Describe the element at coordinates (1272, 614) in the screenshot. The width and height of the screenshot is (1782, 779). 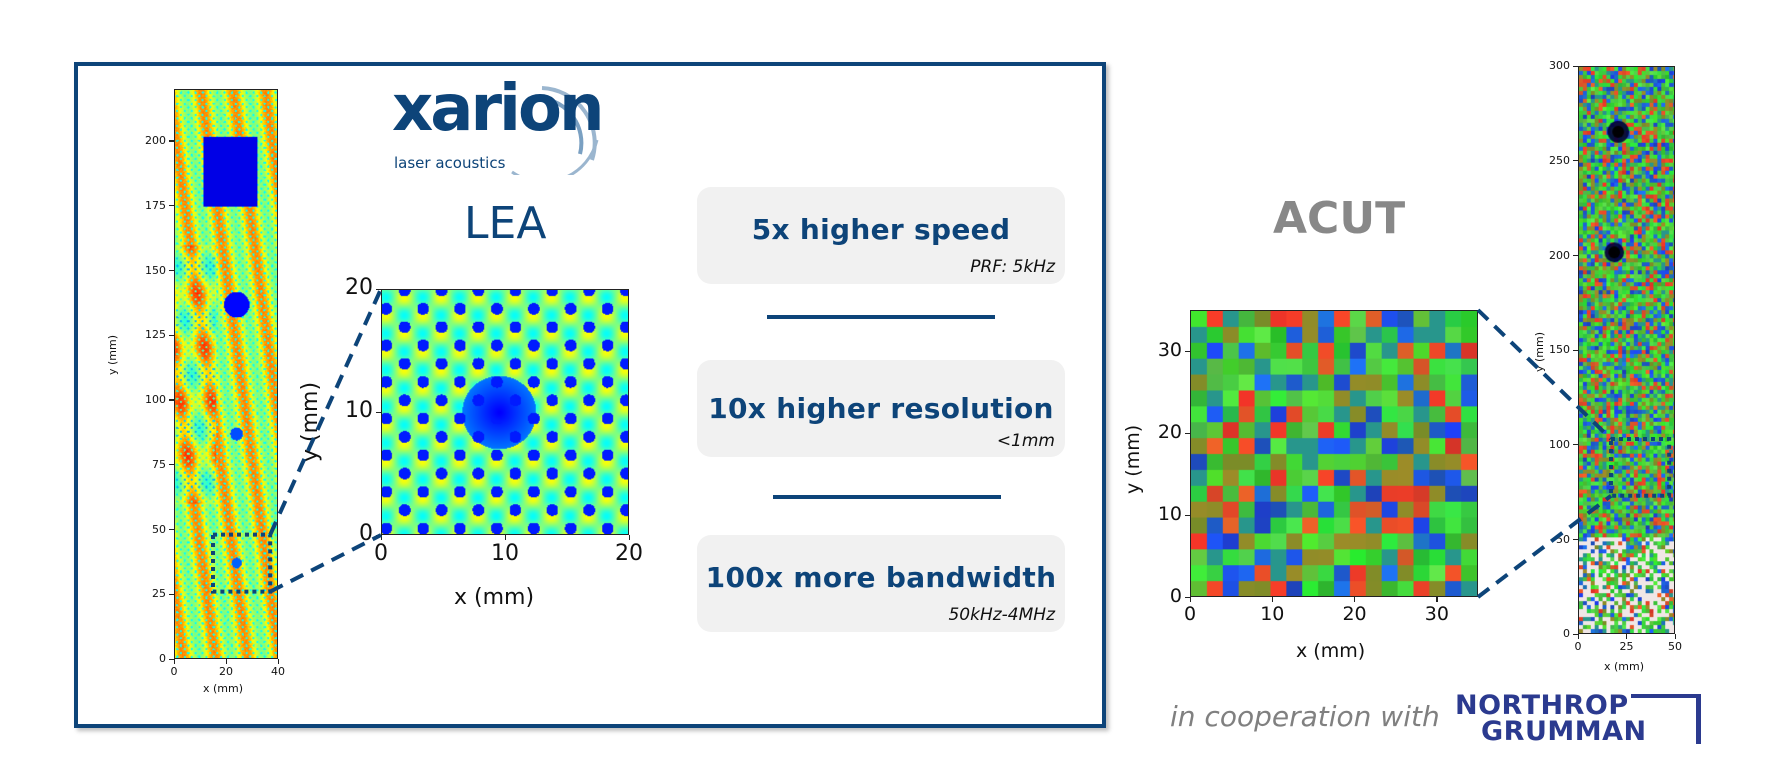
I see `acut-zoom-xtick-label: 10` at that location.